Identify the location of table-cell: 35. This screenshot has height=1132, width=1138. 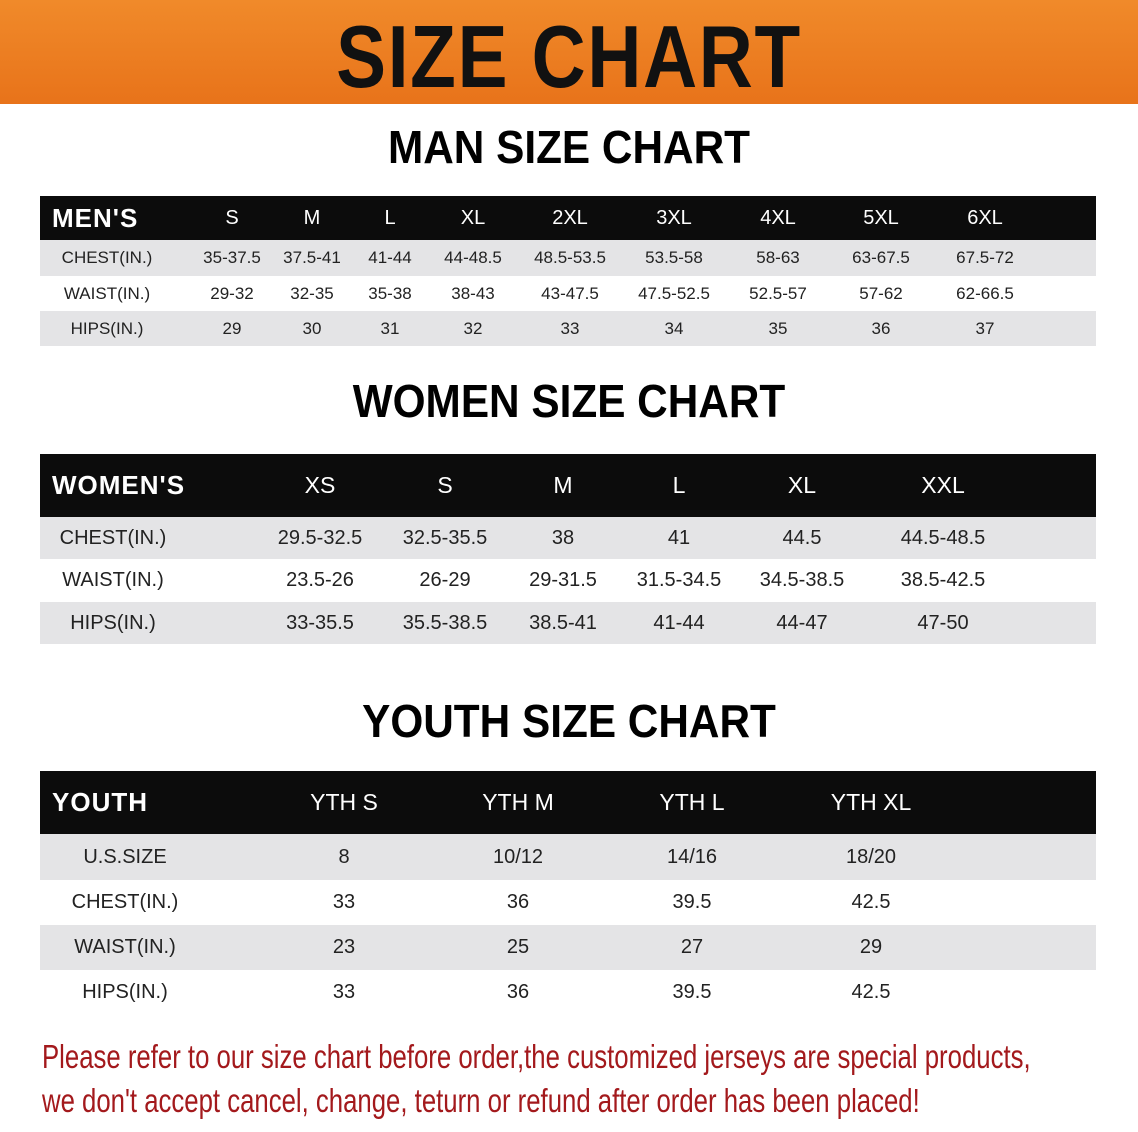
(778, 328).